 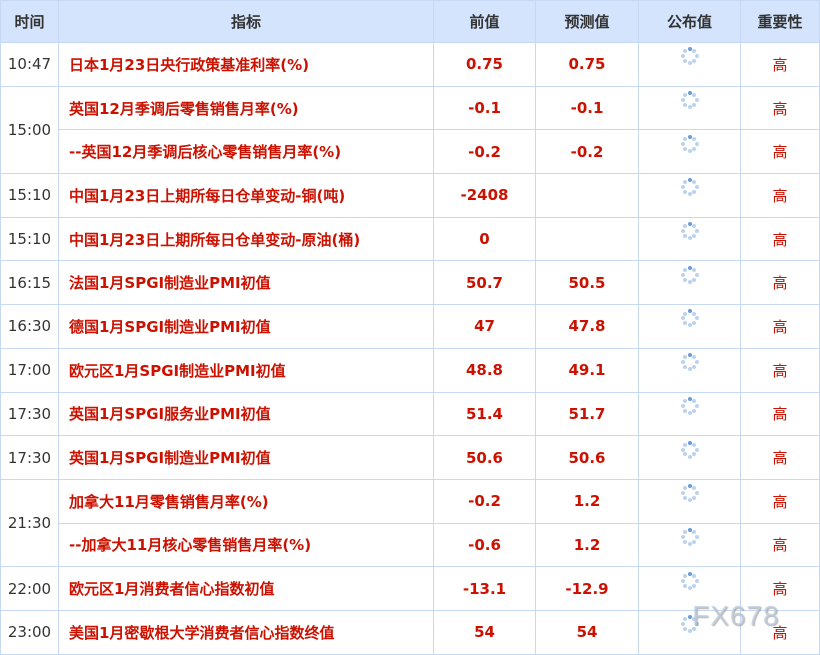 What do you see at coordinates (246, 632) in the screenshot?
I see `indicator-name: 美国1月密歇根大学消费者信心指数终值` at bounding box center [246, 632].